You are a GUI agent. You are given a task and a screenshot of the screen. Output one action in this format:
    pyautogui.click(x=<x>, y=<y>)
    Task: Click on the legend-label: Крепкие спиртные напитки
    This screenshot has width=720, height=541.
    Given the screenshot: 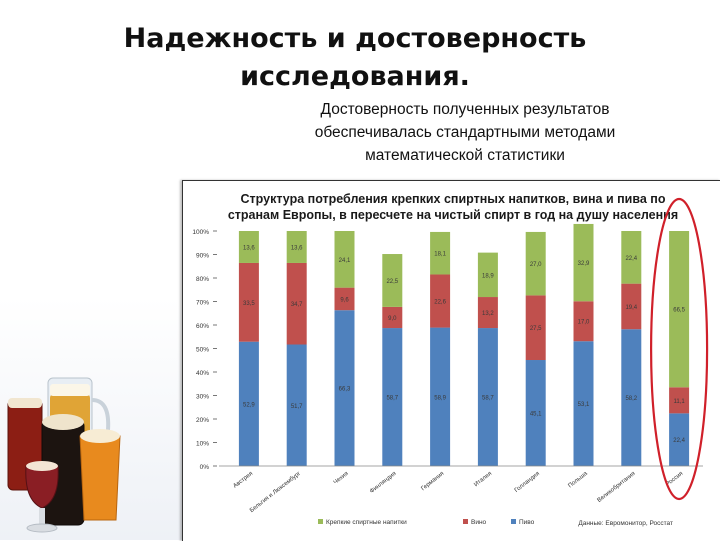 What is the action you would take?
    pyautogui.click(x=366, y=522)
    